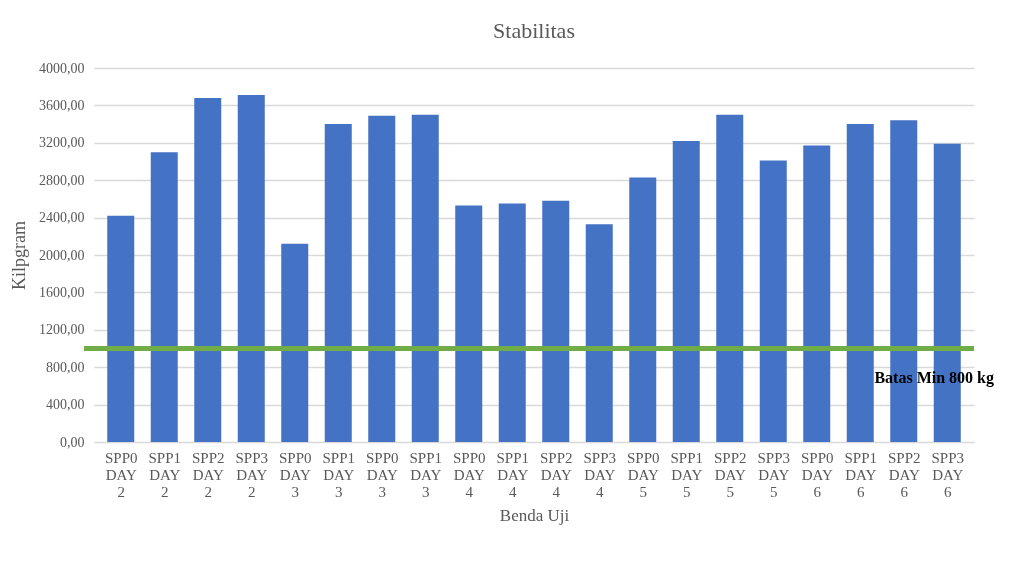 The image size is (1027, 581). I want to click on y-tick-label: 2000,00, so click(62, 255).